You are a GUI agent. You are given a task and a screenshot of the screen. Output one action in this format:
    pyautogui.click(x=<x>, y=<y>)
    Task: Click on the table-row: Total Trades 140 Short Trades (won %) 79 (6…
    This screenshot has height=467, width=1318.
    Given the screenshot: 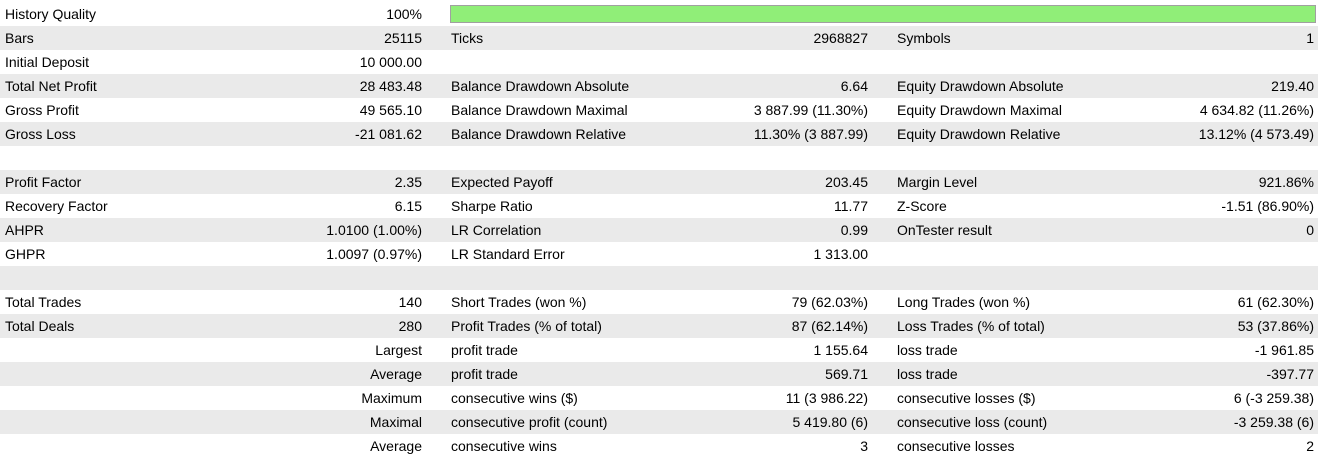 What is the action you would take?
    pyautogui.click(x=659, y=302)
    